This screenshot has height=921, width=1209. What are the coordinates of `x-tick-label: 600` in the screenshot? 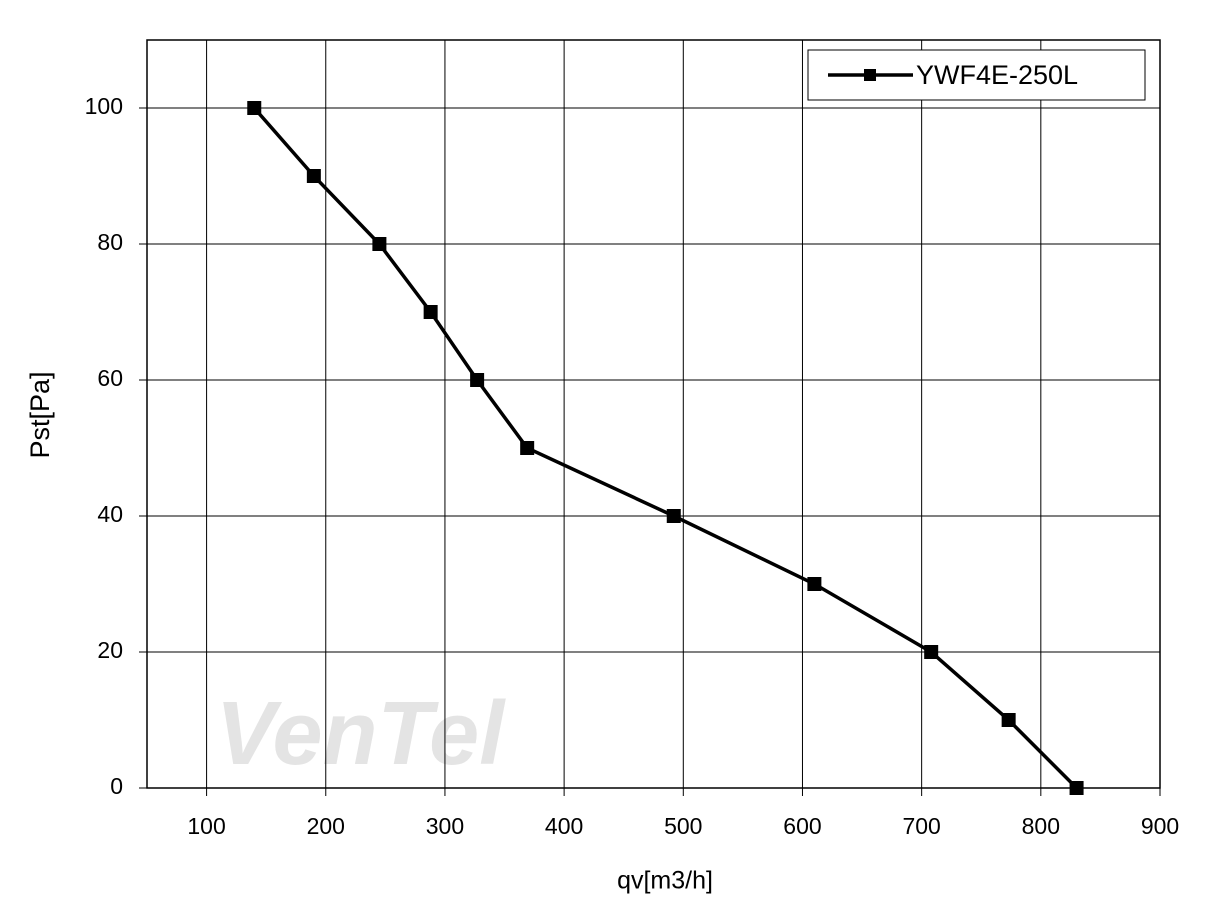 It's located at (802, 826).